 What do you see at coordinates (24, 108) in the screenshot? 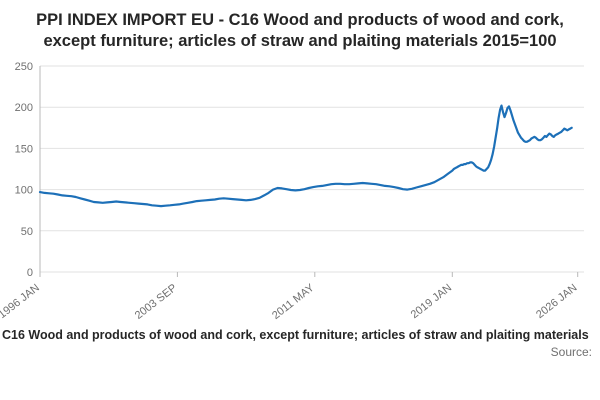
I see `y-tick-label: 200` at bounding box center [24, 108].